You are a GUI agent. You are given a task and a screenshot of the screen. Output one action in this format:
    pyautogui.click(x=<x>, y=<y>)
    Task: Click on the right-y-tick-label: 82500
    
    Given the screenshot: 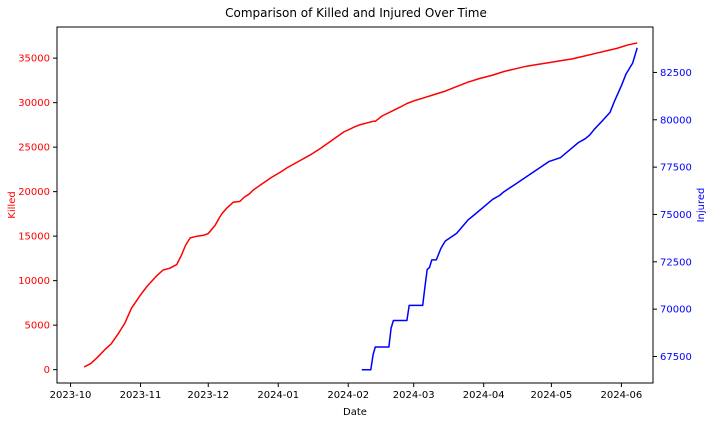 What is the action you would take?
    pyautogui.click(x=676, y=73)
    